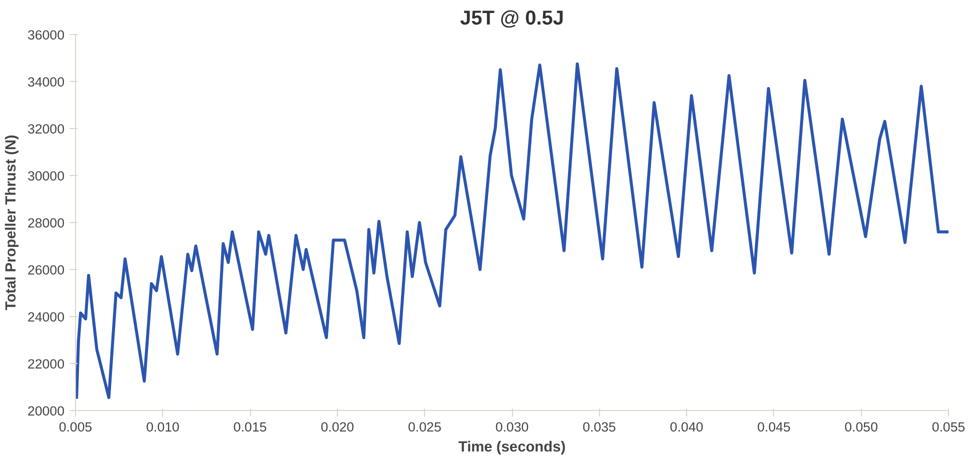 This screenshot has width=968, height=458. Describe the element at coordinates (512, 448) in the screenshot. I see `x-axis-title: Time (seconds)` at that location.